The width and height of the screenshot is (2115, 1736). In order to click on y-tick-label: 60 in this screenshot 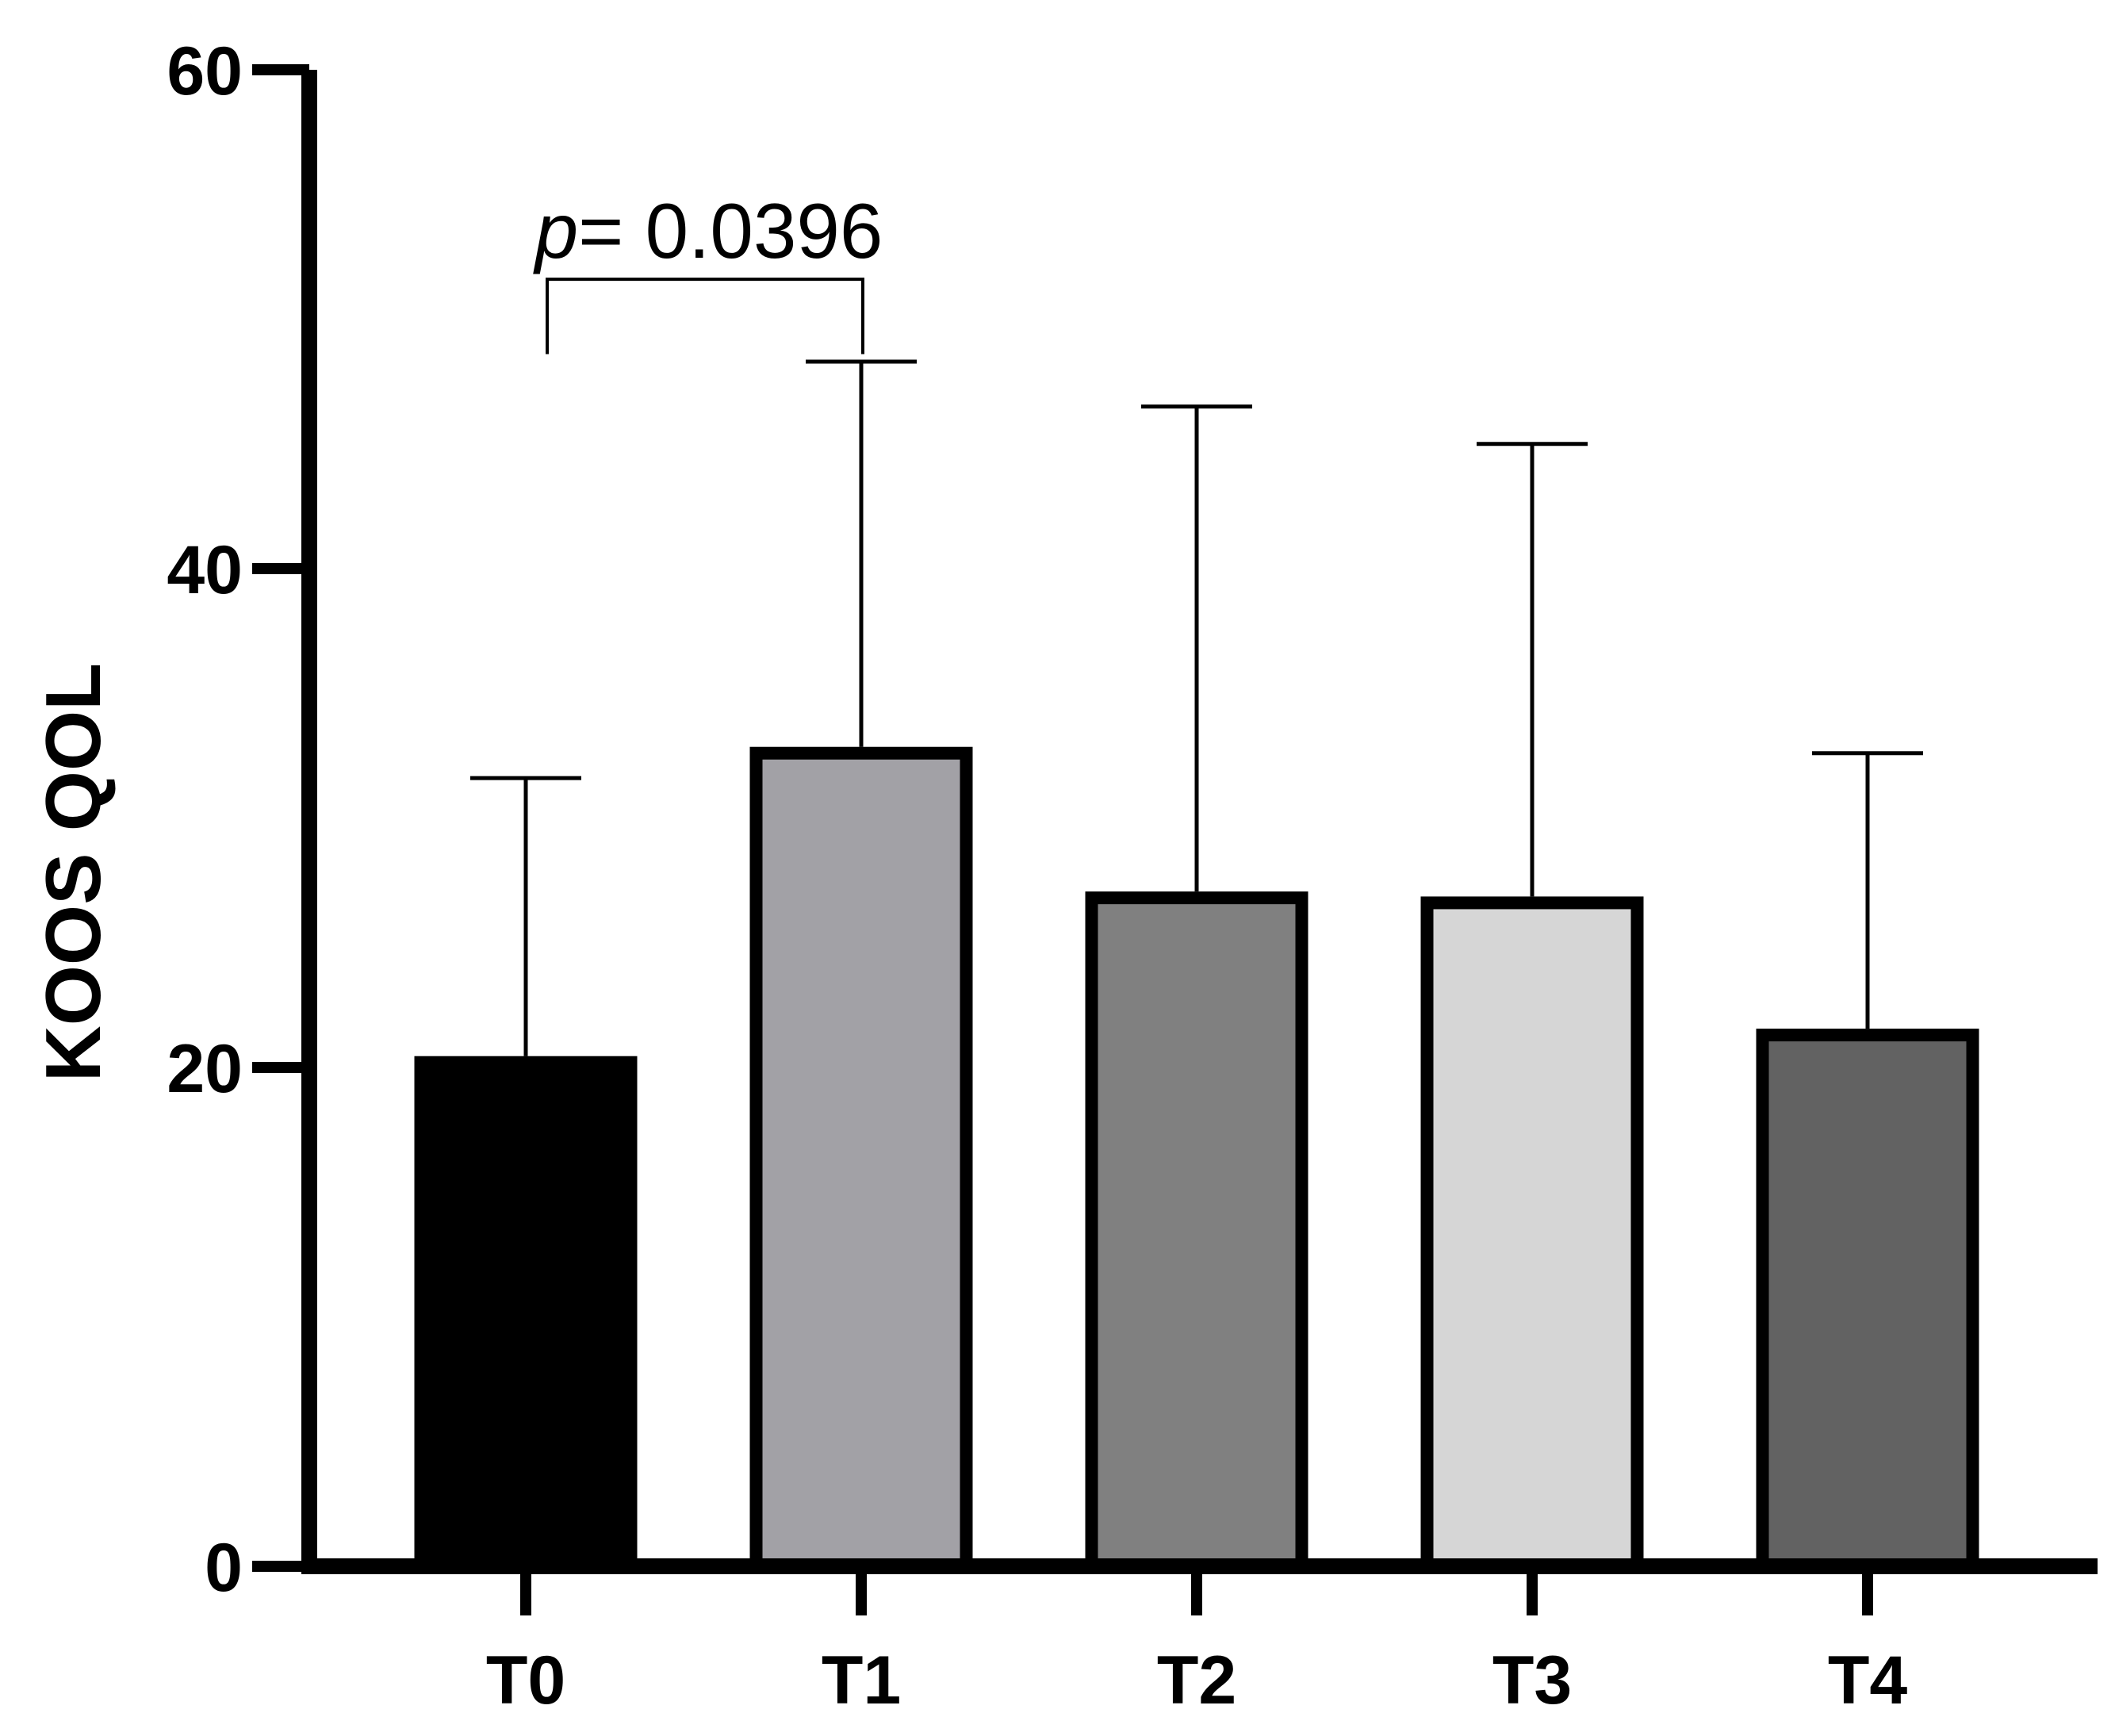, I will do `click(205, 71)`.